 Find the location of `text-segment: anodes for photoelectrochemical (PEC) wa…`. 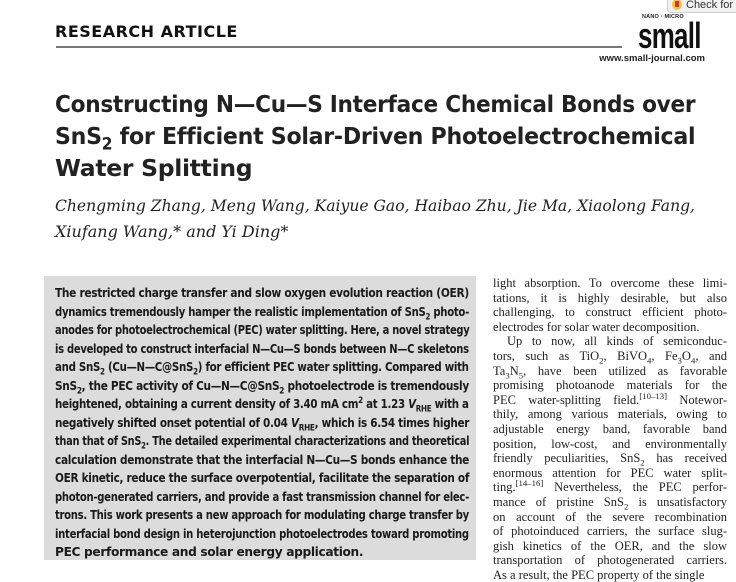

text-segment: anodes for photoelectrochemical (PEC) wa… is located at coordinates (262, 330).